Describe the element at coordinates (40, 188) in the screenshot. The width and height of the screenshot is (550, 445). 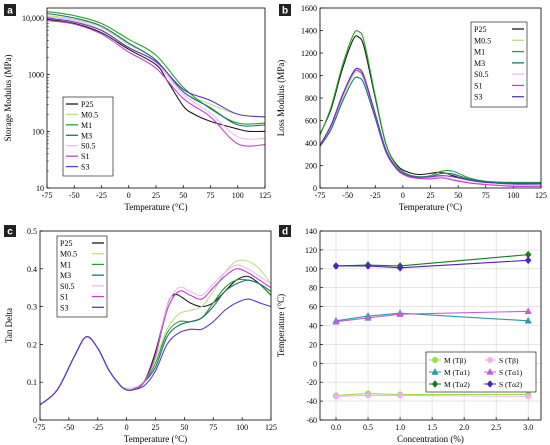
I see `y-tick-label: 10` at that location.